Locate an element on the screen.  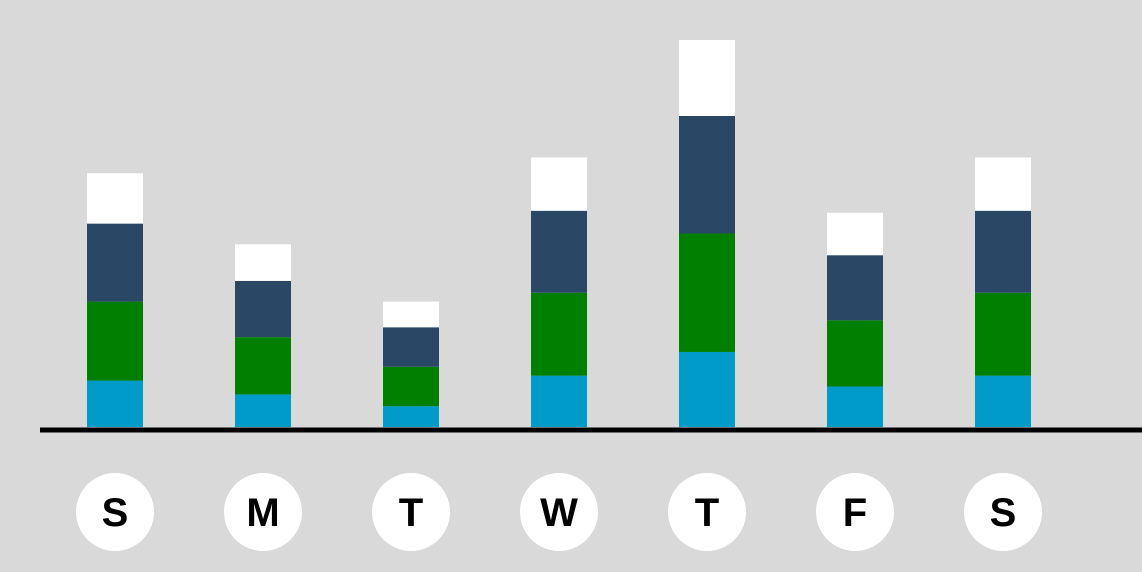
day-label-4: W is located at coordinates (559, 513).